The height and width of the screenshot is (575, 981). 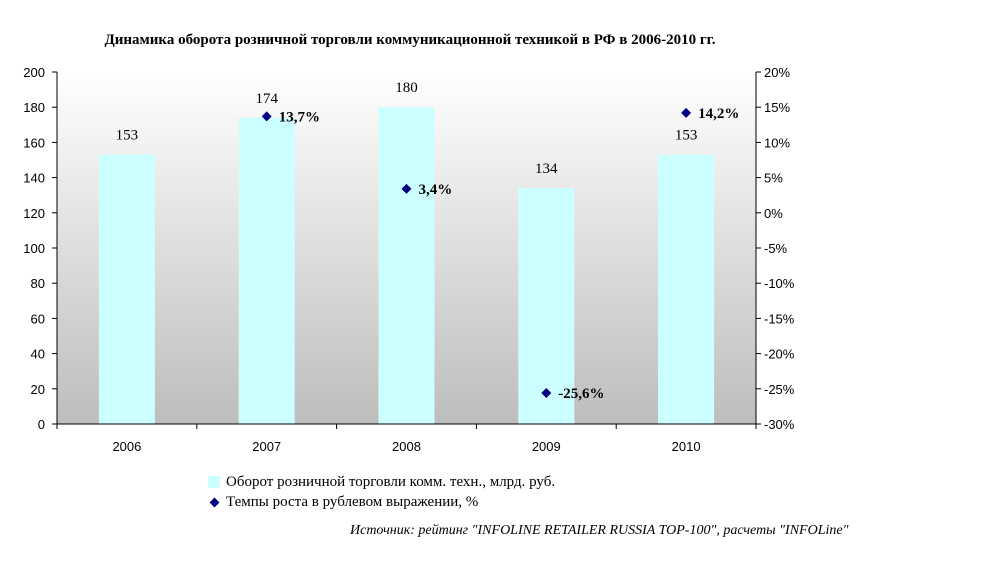 I want to click on y-right-tick-label: -25%, so click(x=779, y=389).